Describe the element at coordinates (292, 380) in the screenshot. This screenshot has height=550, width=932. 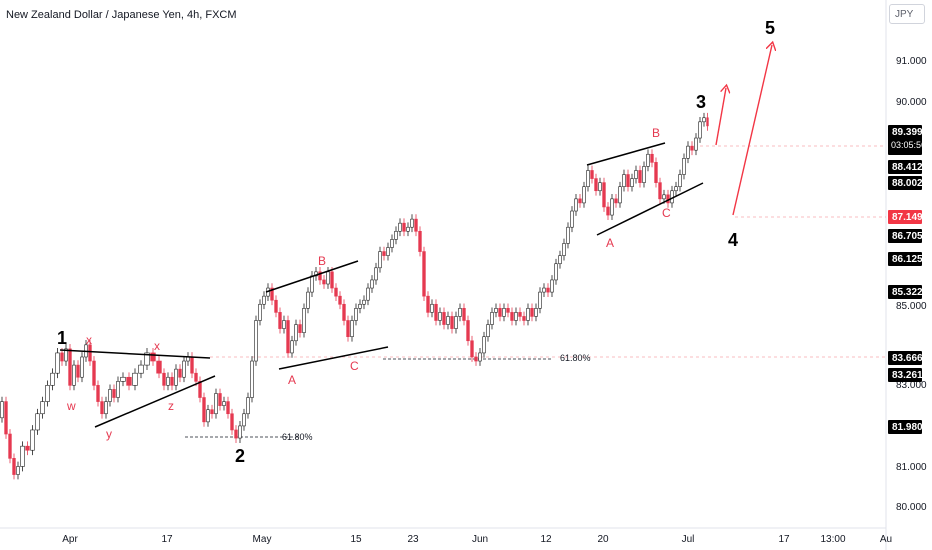
I see `wave-label-a-may: A` at that location.